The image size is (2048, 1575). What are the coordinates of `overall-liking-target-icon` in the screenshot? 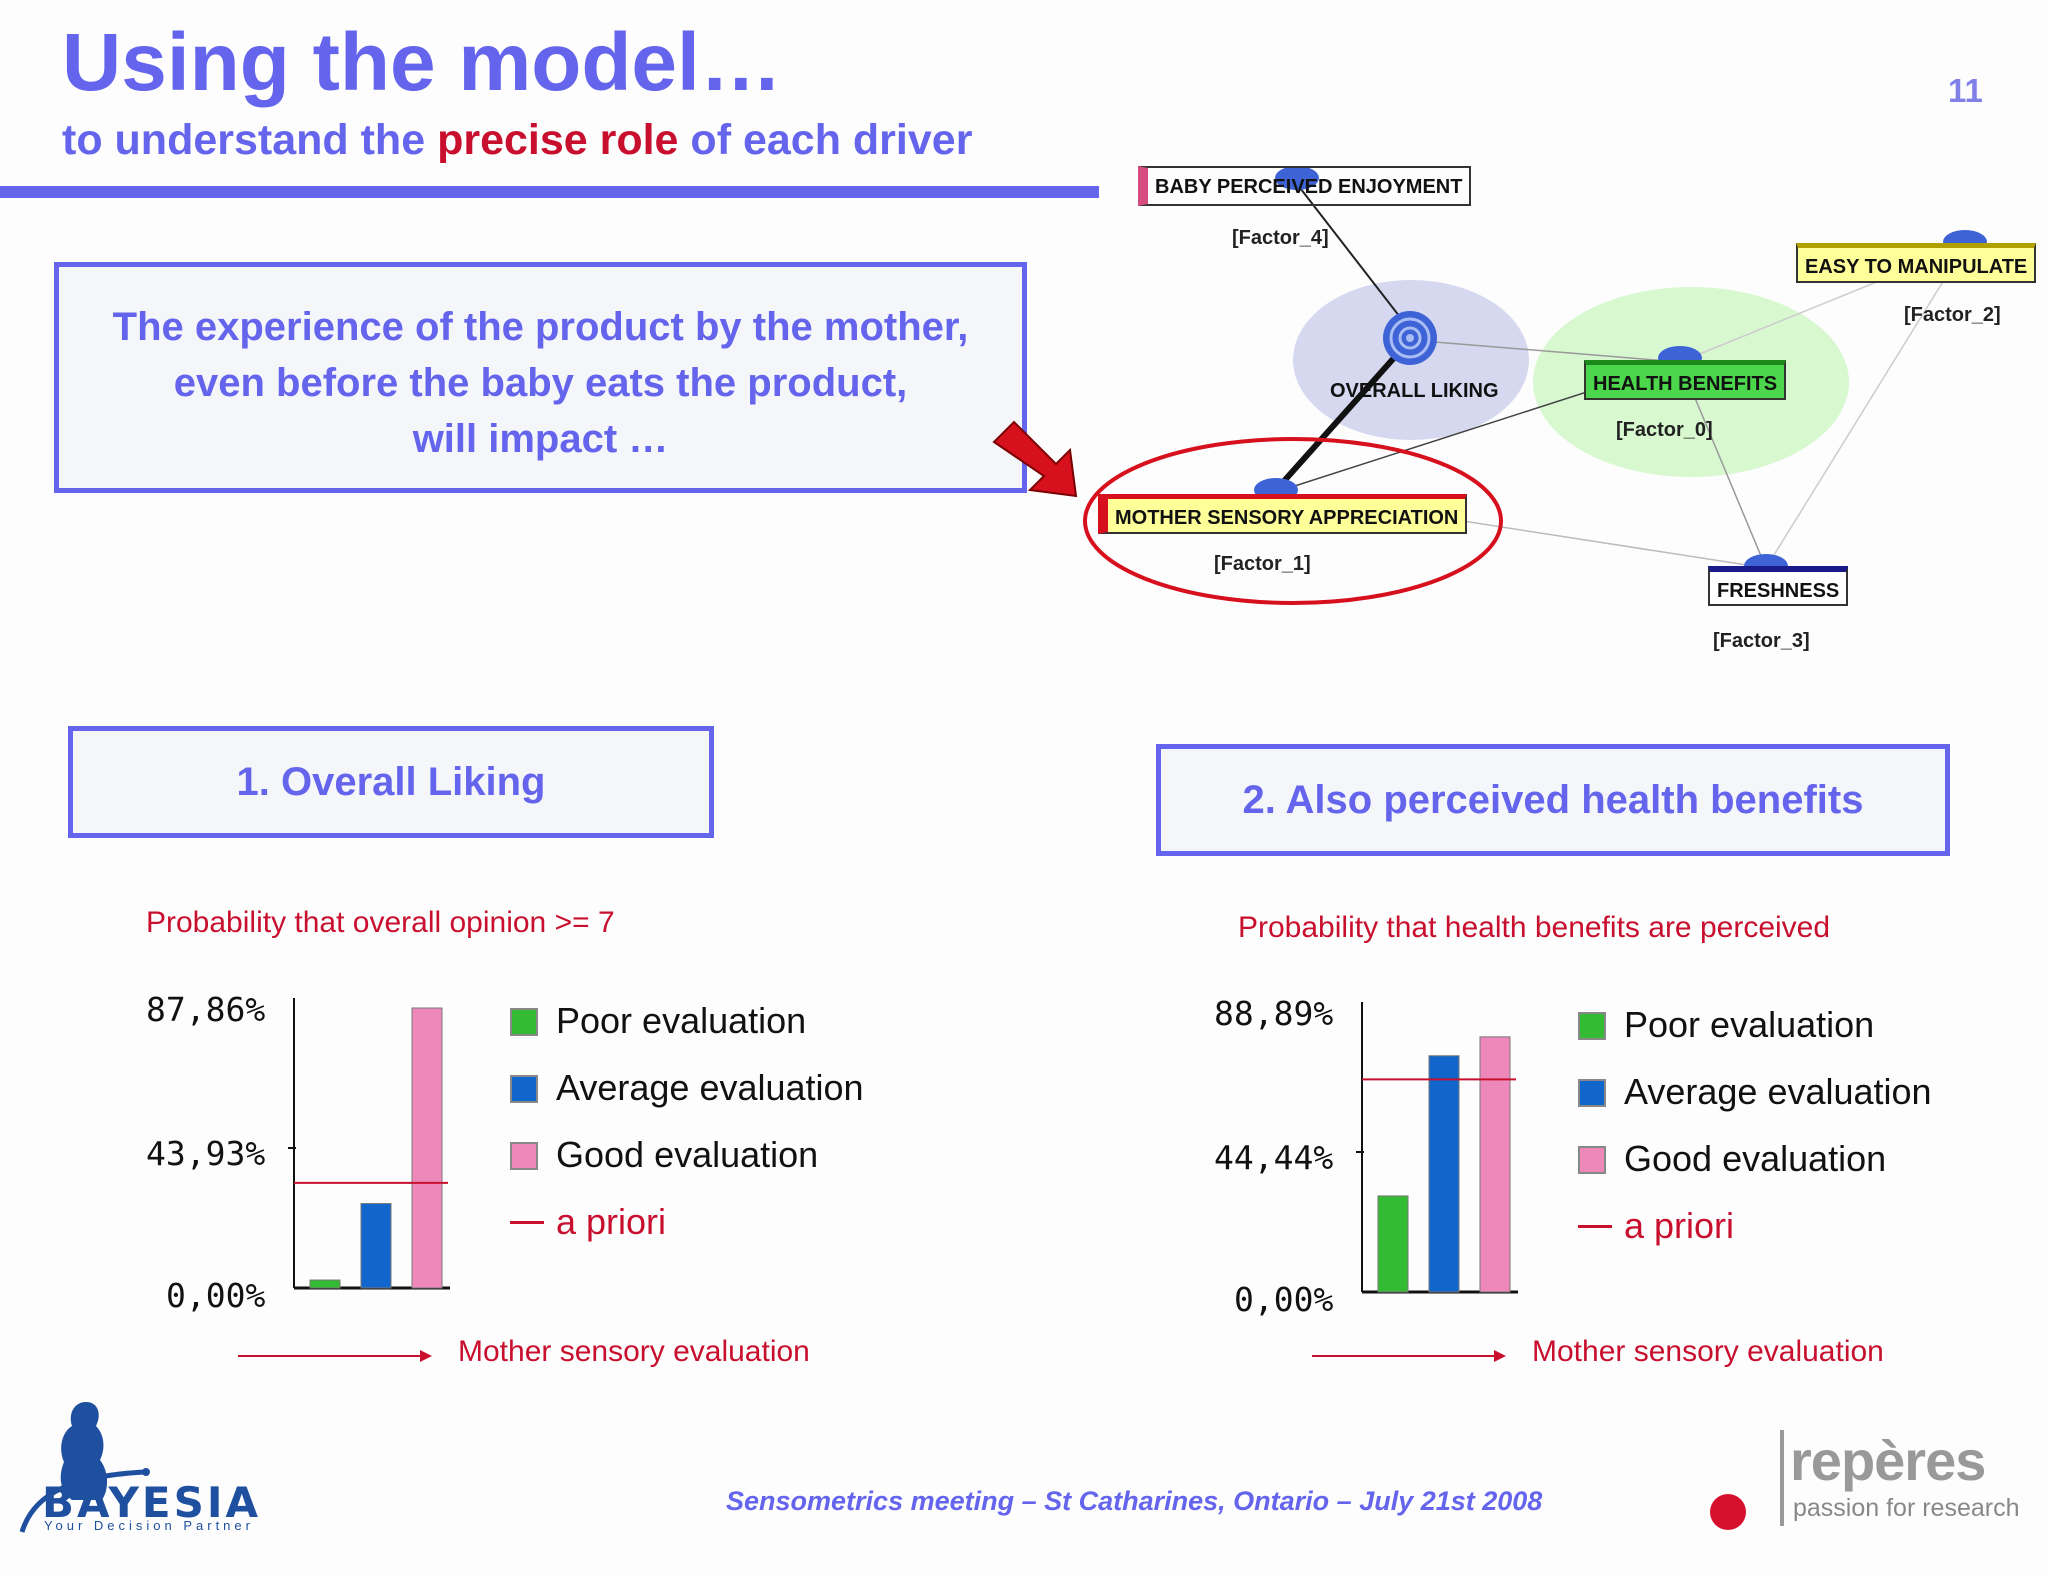 It's located at (1410, 338).